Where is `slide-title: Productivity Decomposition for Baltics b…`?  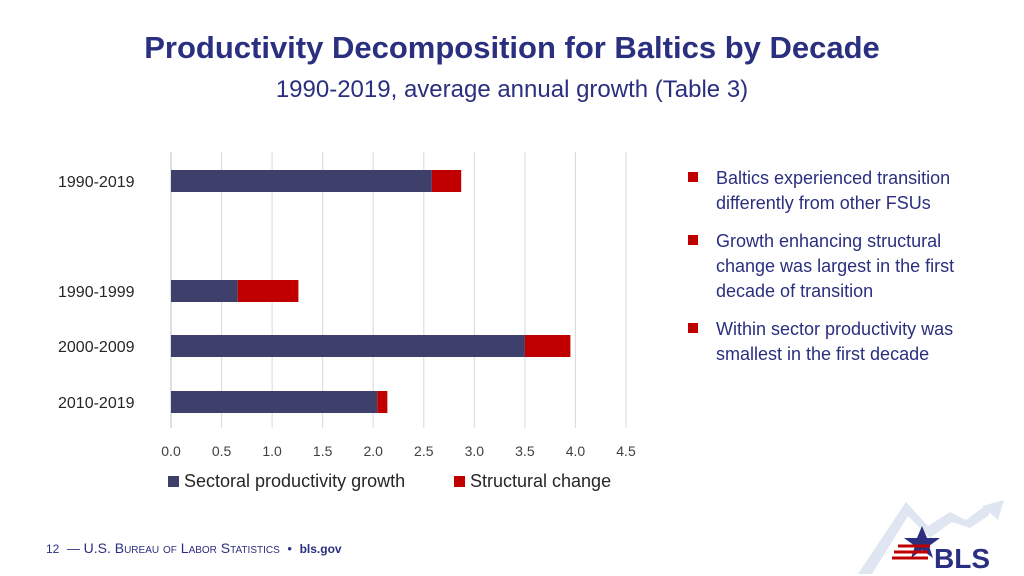 slide-title: Productivity Decomposition for Baltics b… is located at coordinates (512, 47).